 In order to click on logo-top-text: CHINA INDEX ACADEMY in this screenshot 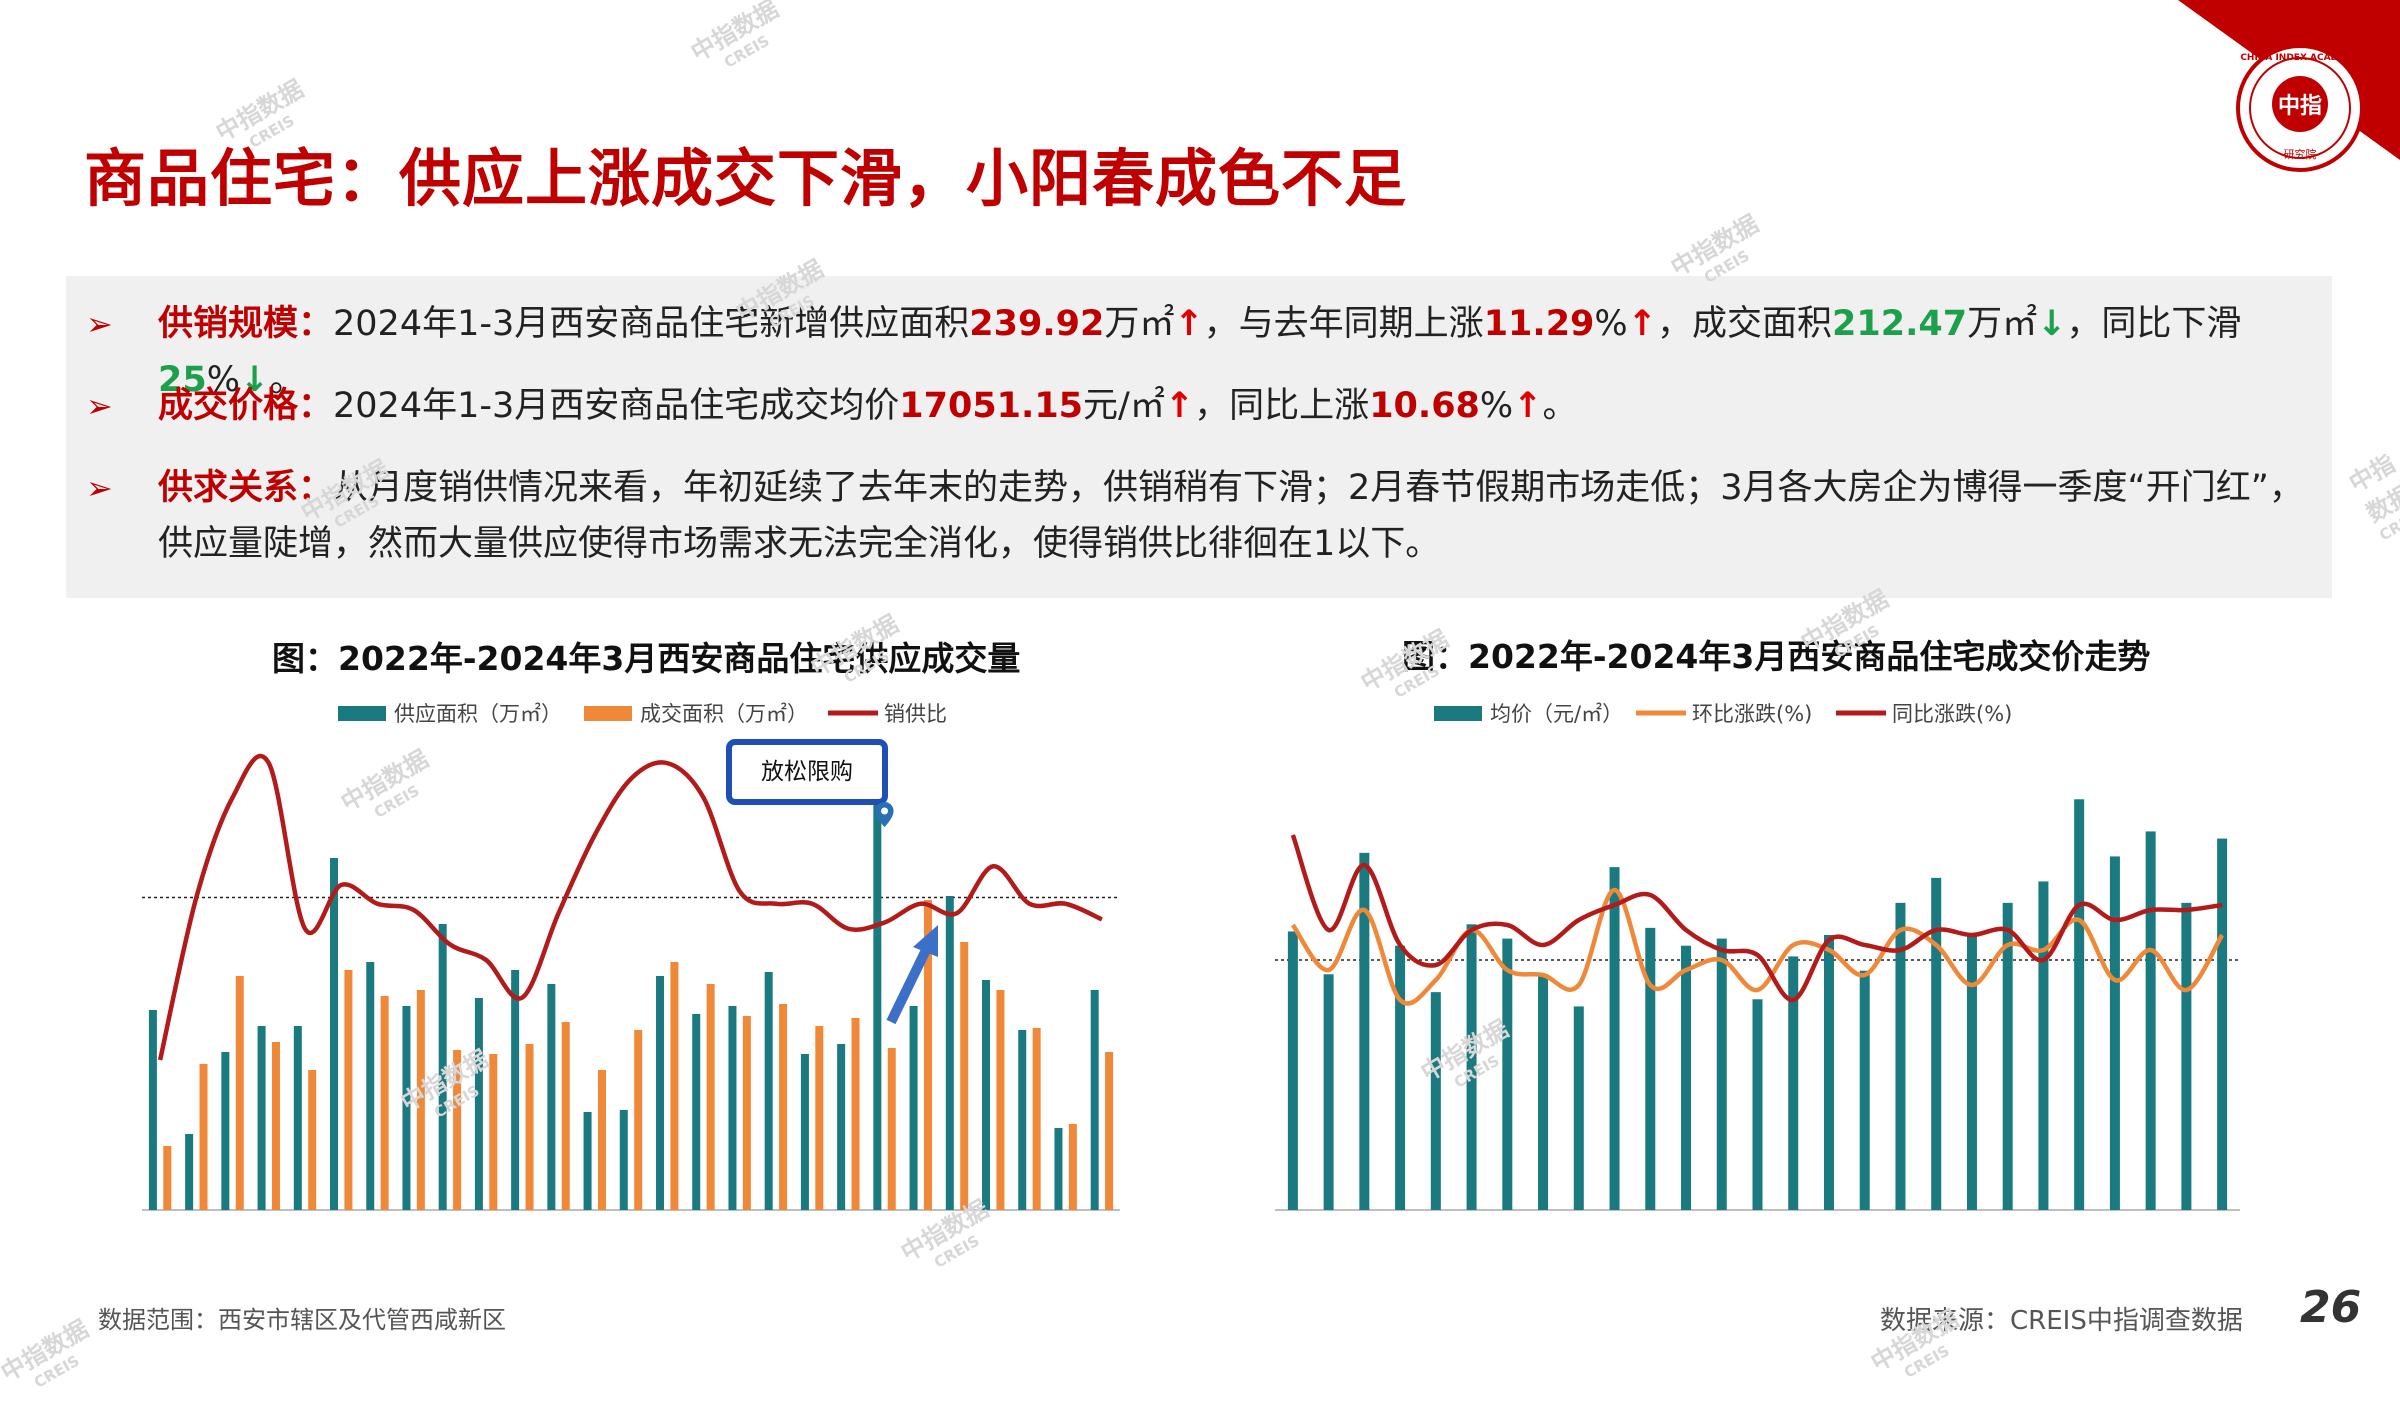, I will do `click(2300, 58)`.